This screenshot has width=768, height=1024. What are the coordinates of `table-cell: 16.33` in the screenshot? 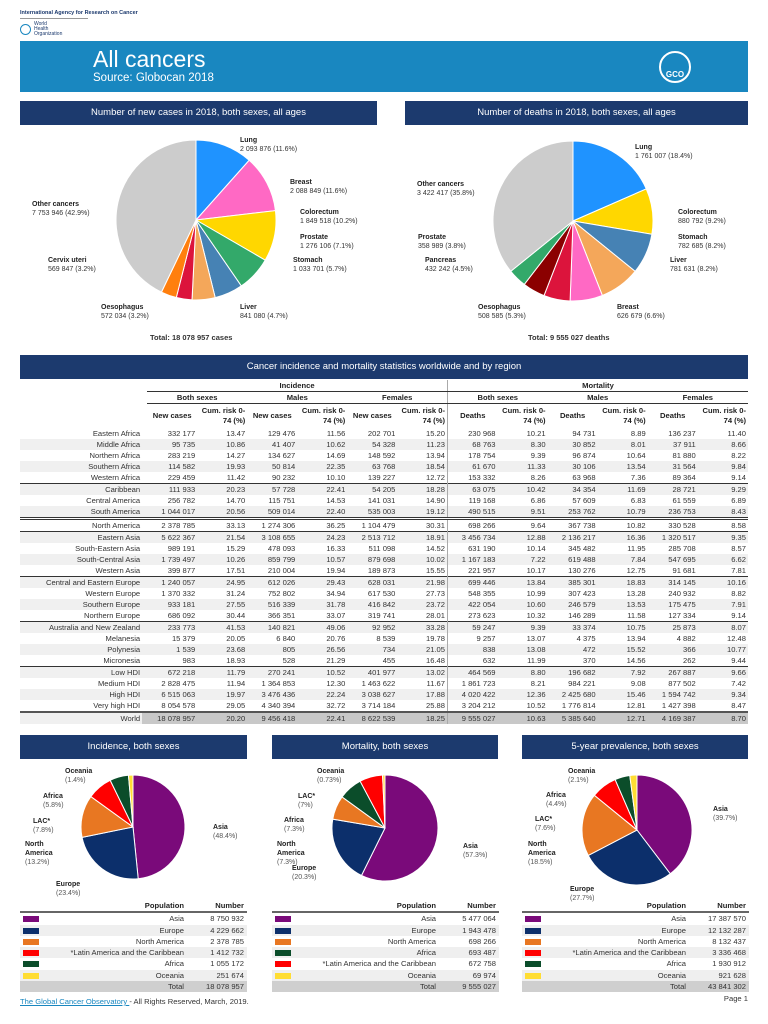 It's located at (336, 548).